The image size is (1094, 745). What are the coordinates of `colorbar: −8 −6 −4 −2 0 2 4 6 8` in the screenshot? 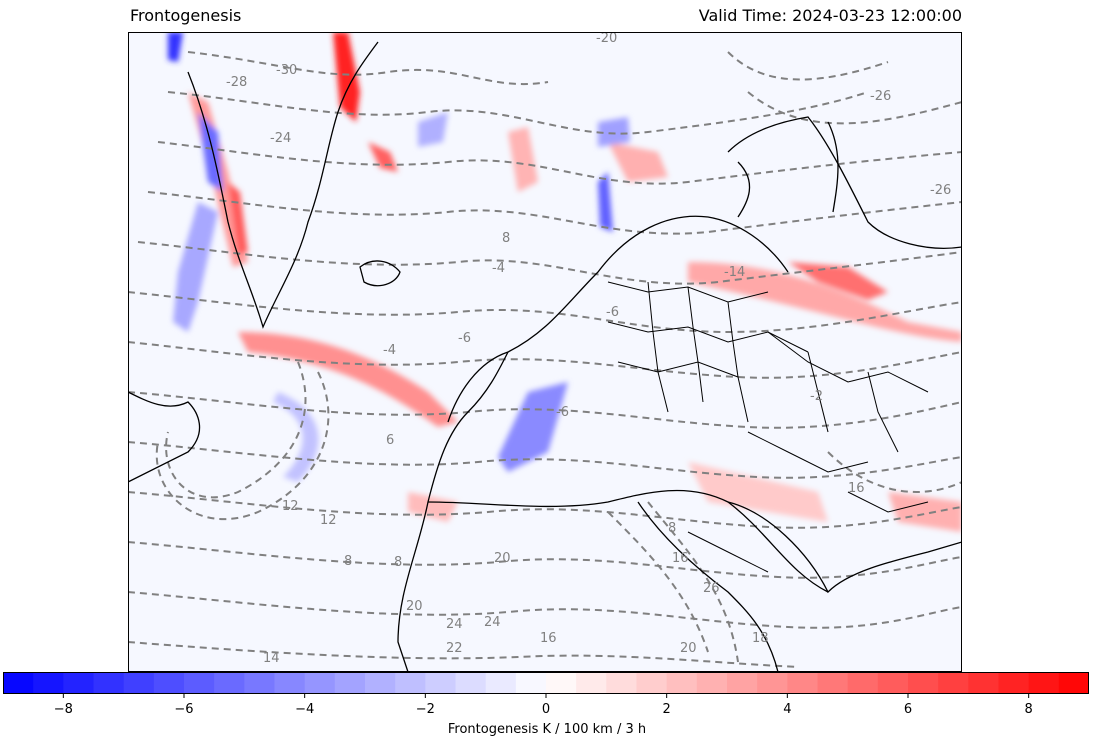 It's located at (546, 694).